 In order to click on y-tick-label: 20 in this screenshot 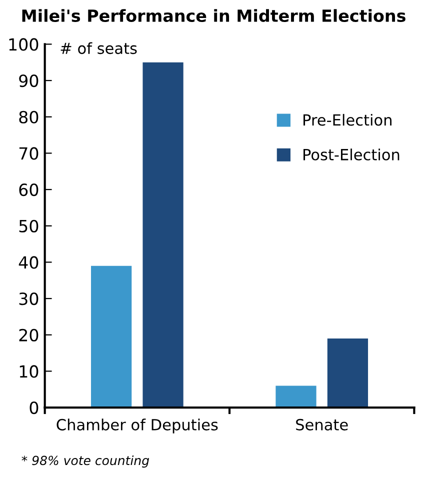, I will do `click(28, 335)`.